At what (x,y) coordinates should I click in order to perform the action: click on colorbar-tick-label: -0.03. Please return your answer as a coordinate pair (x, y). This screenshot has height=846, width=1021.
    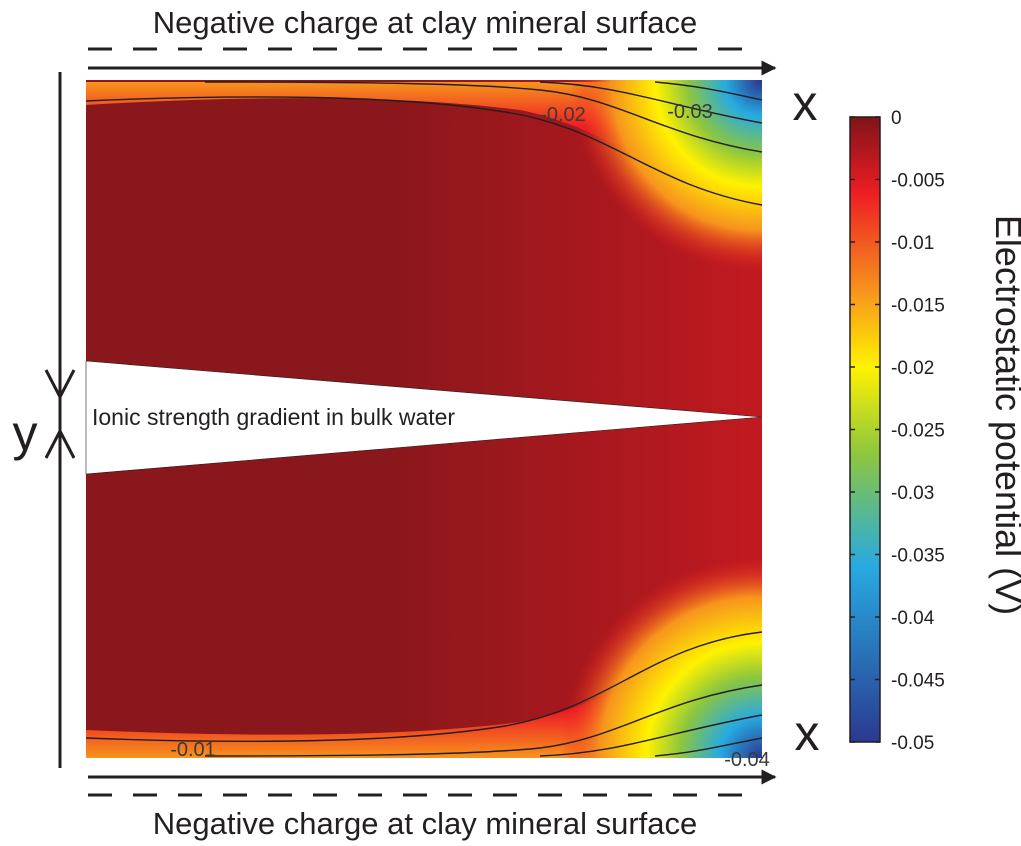
    Looking at the image, I should click on (912, 493).